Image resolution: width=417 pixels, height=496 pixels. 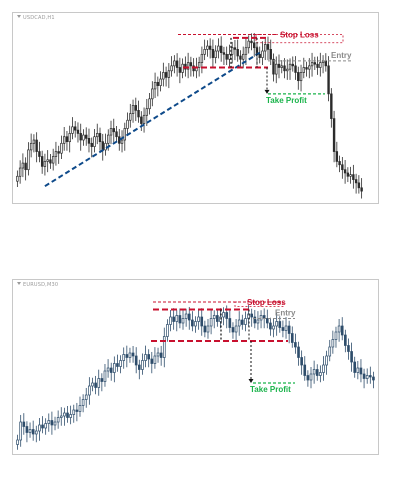 What do you see at coordinates (341, 55) in the screenshot?
I see `entry-label: Entry` at bounding box center [341, 55].